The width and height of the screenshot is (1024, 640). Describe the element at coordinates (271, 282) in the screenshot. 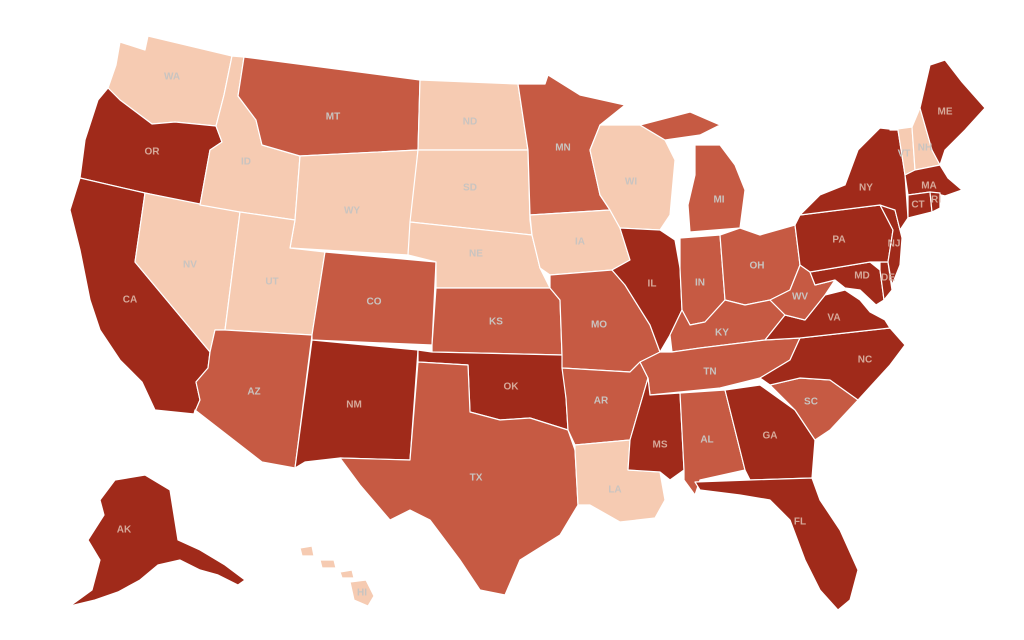

I see `state-label-ut: UT` at that location.